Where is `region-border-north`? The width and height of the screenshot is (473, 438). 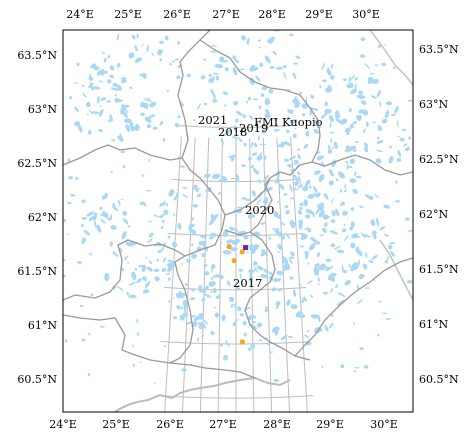
region-border-north is located at coordinates (260, 101).